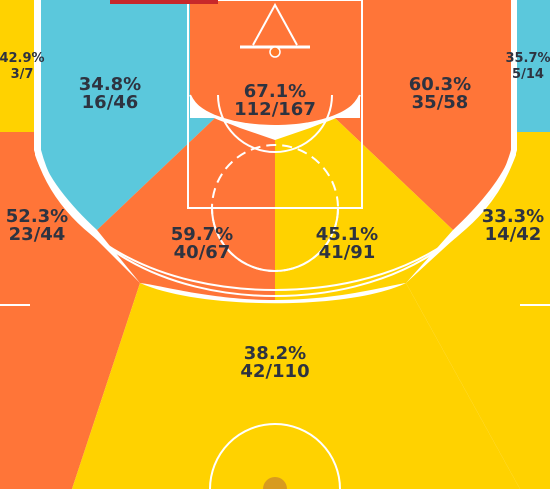 The height and width of the screenshot is (489, 550). I want to click on right-baseline-mid-frac: 35/58, so click(440, 102).